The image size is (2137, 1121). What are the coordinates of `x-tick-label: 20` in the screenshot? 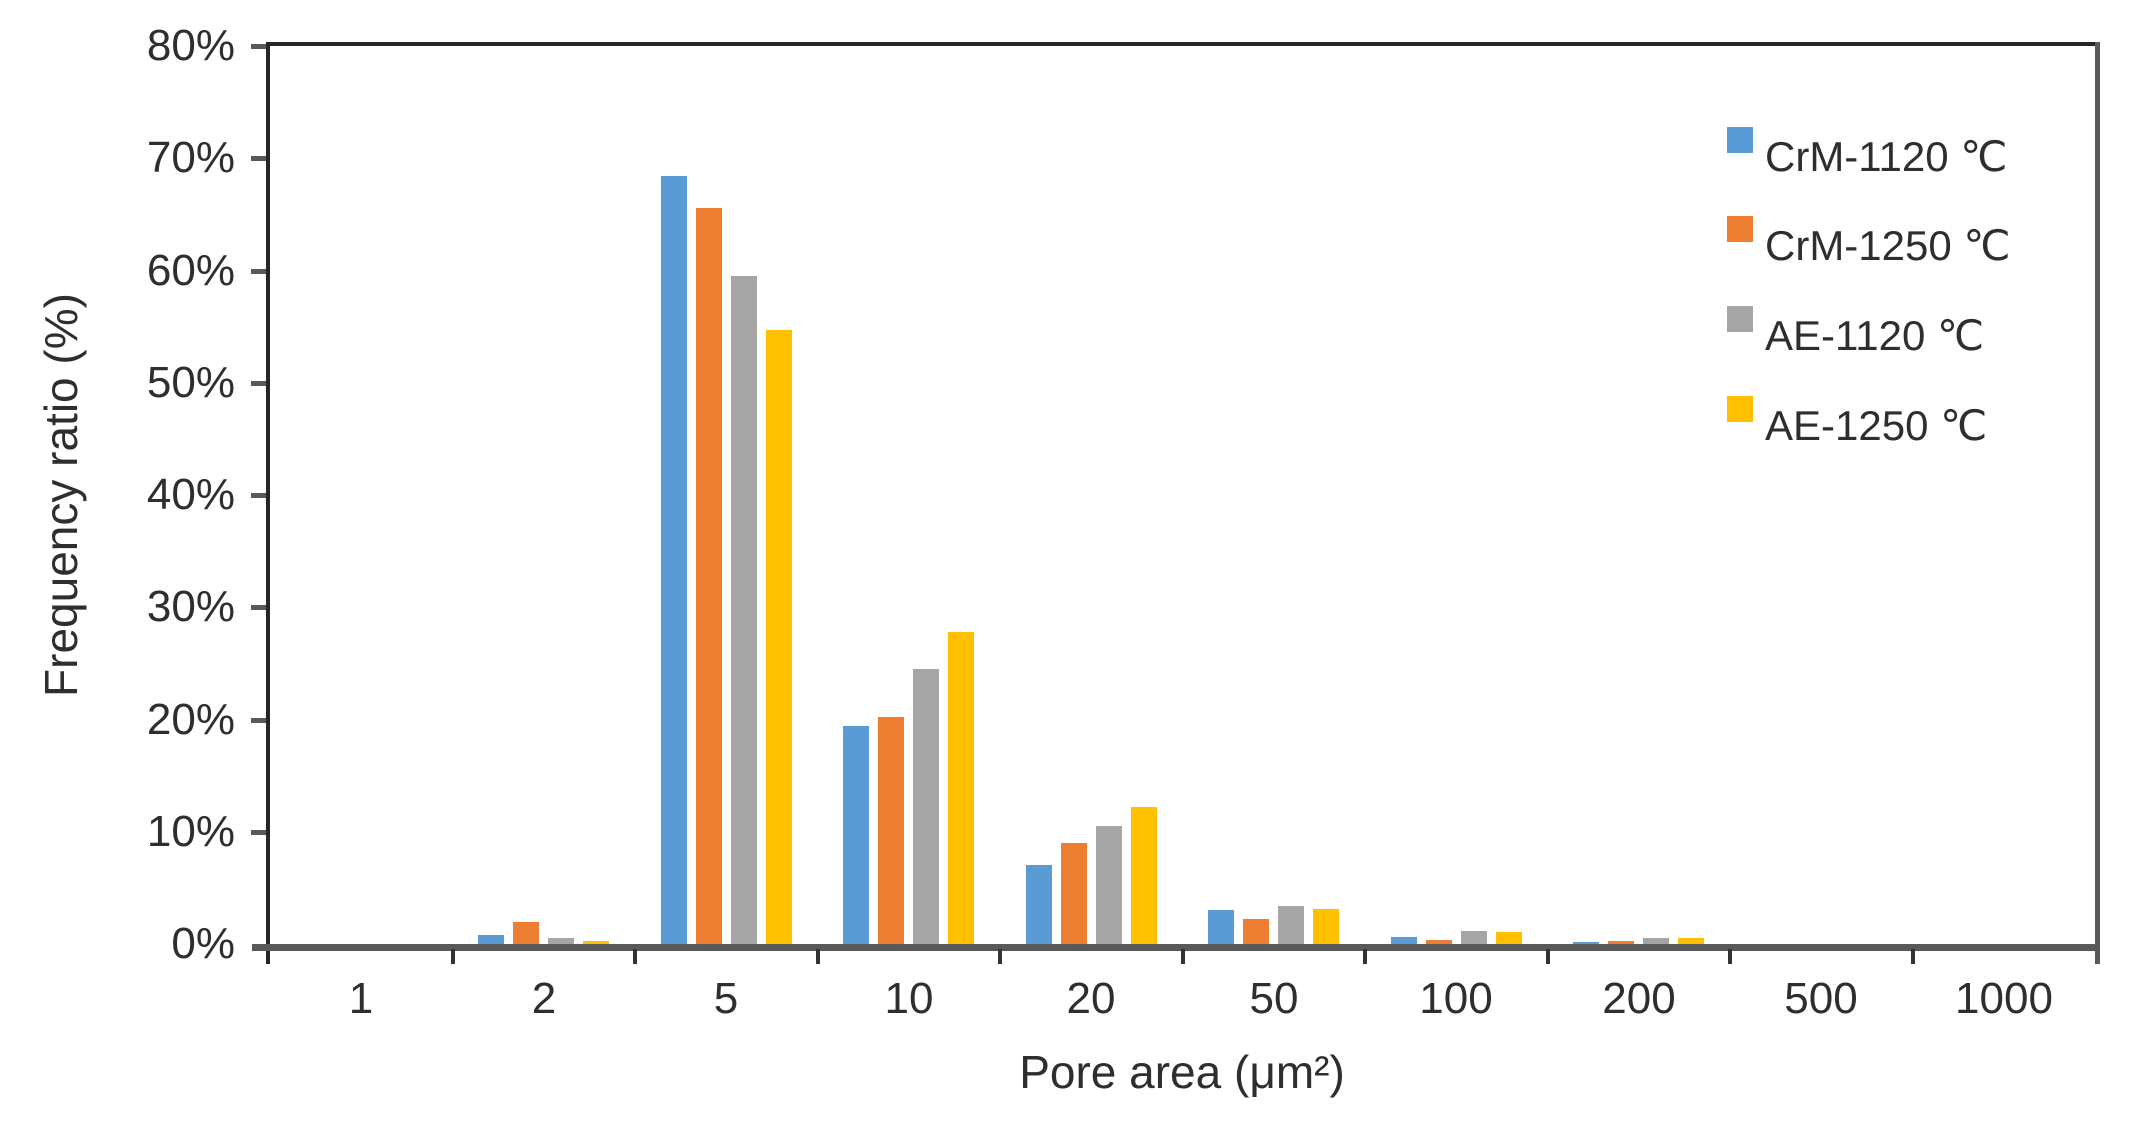 It's located at (1091, 998).